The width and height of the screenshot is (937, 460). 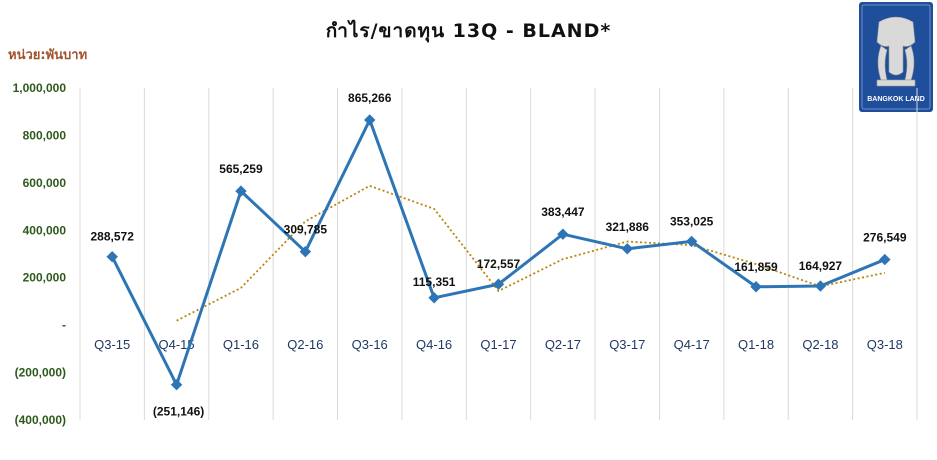 I want to click on x-tick-label: Q3-15, so click(x=112, y=344).